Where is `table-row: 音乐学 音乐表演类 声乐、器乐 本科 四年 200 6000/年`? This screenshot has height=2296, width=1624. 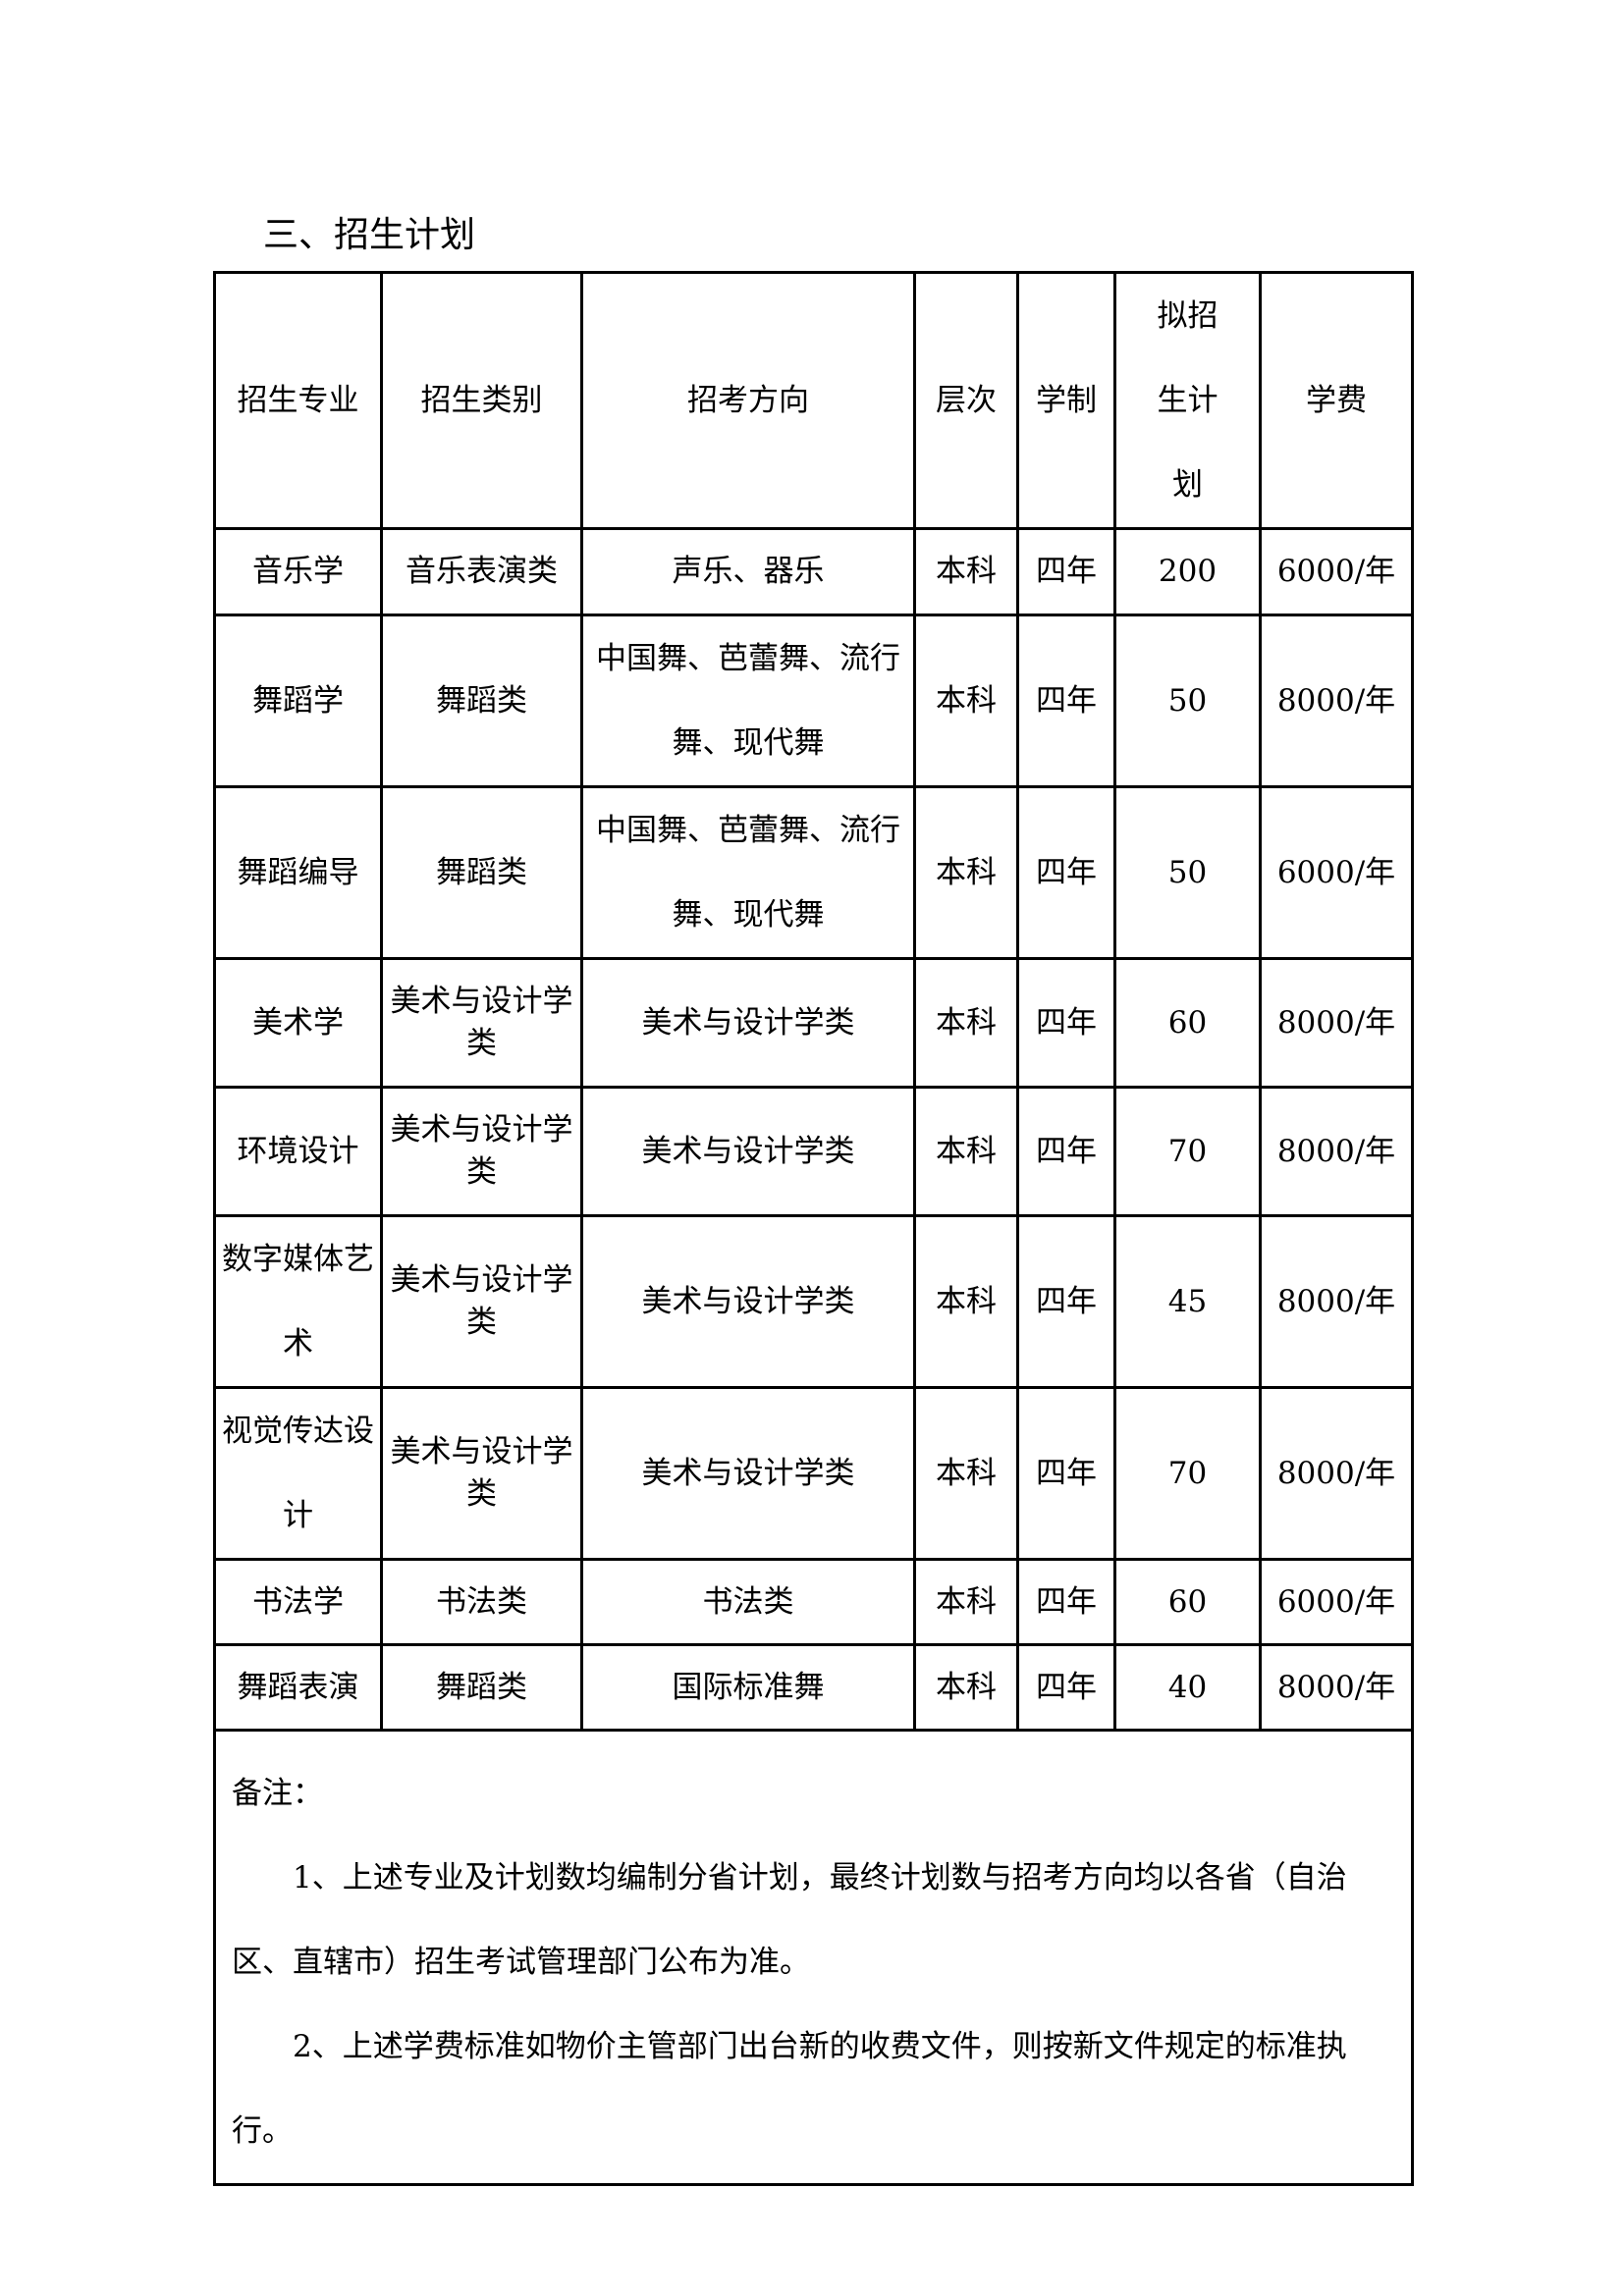 table-row: 音乐学 音乐表演类 声乐、器乐 本科 四年 200 6000/年 is located at coordinates (813, 571).